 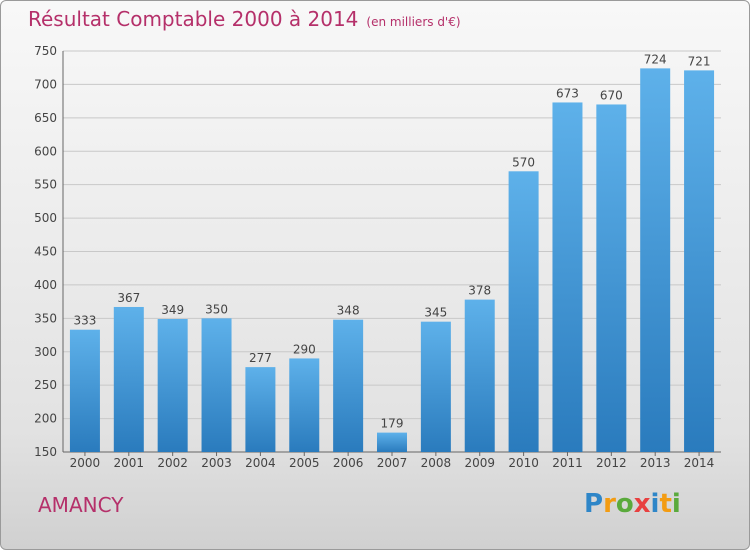 What do you see at coordinates (260, 358) in the screenshot?
I see `data-label: 277` at bounding box center [260, 358].